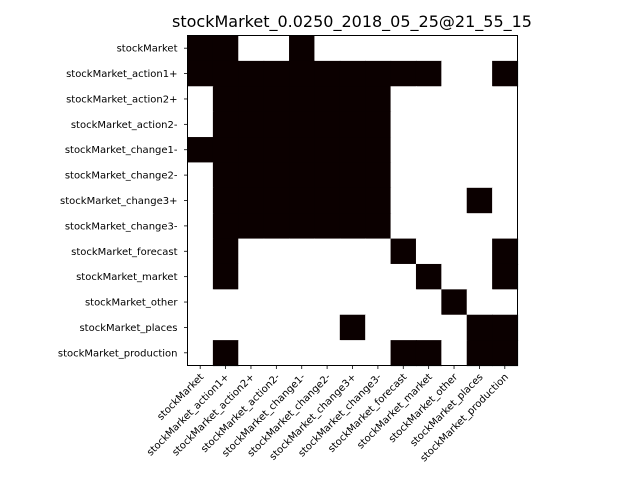 The width and height of the screenshot is (640, 480). Describe the element at coordinates (126, 277) in the screenshot. I see `y-tick-label: stockMarket_market` at that location.